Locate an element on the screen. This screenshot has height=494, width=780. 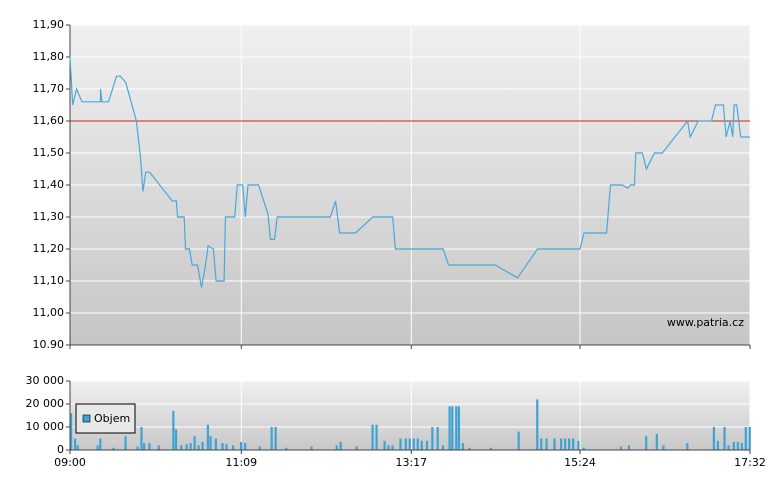
y-tick-label: 0 is located at coordinates (60, 449).